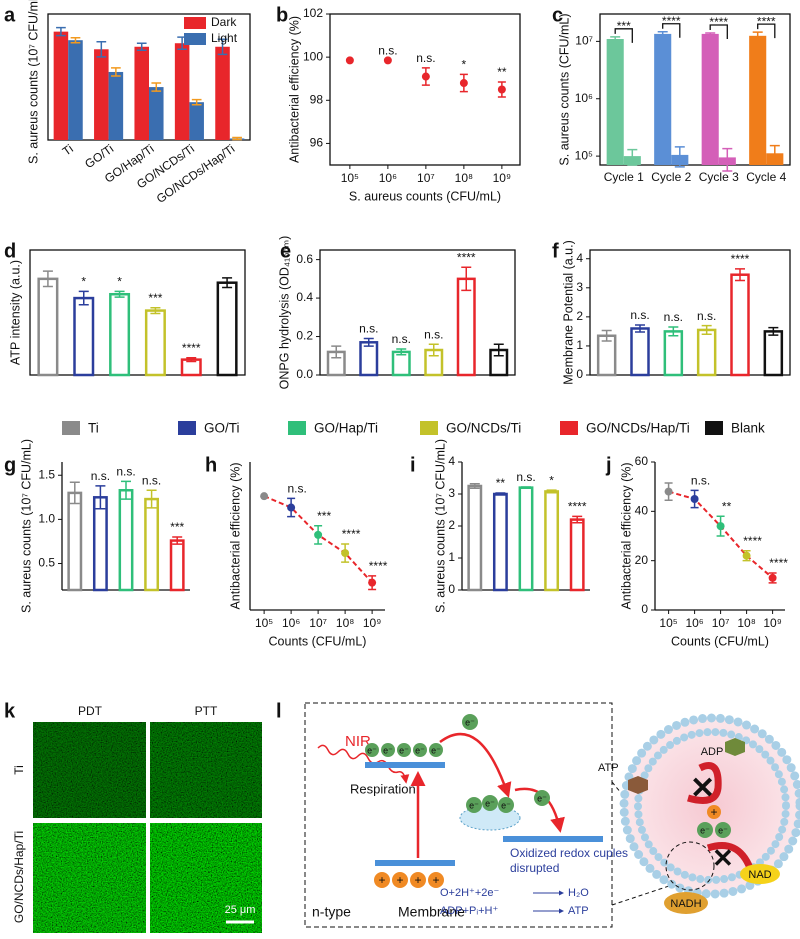  Describe the element at coordinates (624, 177) in the screenshot. I see `x-tick-label: Cycle 1` at that location.